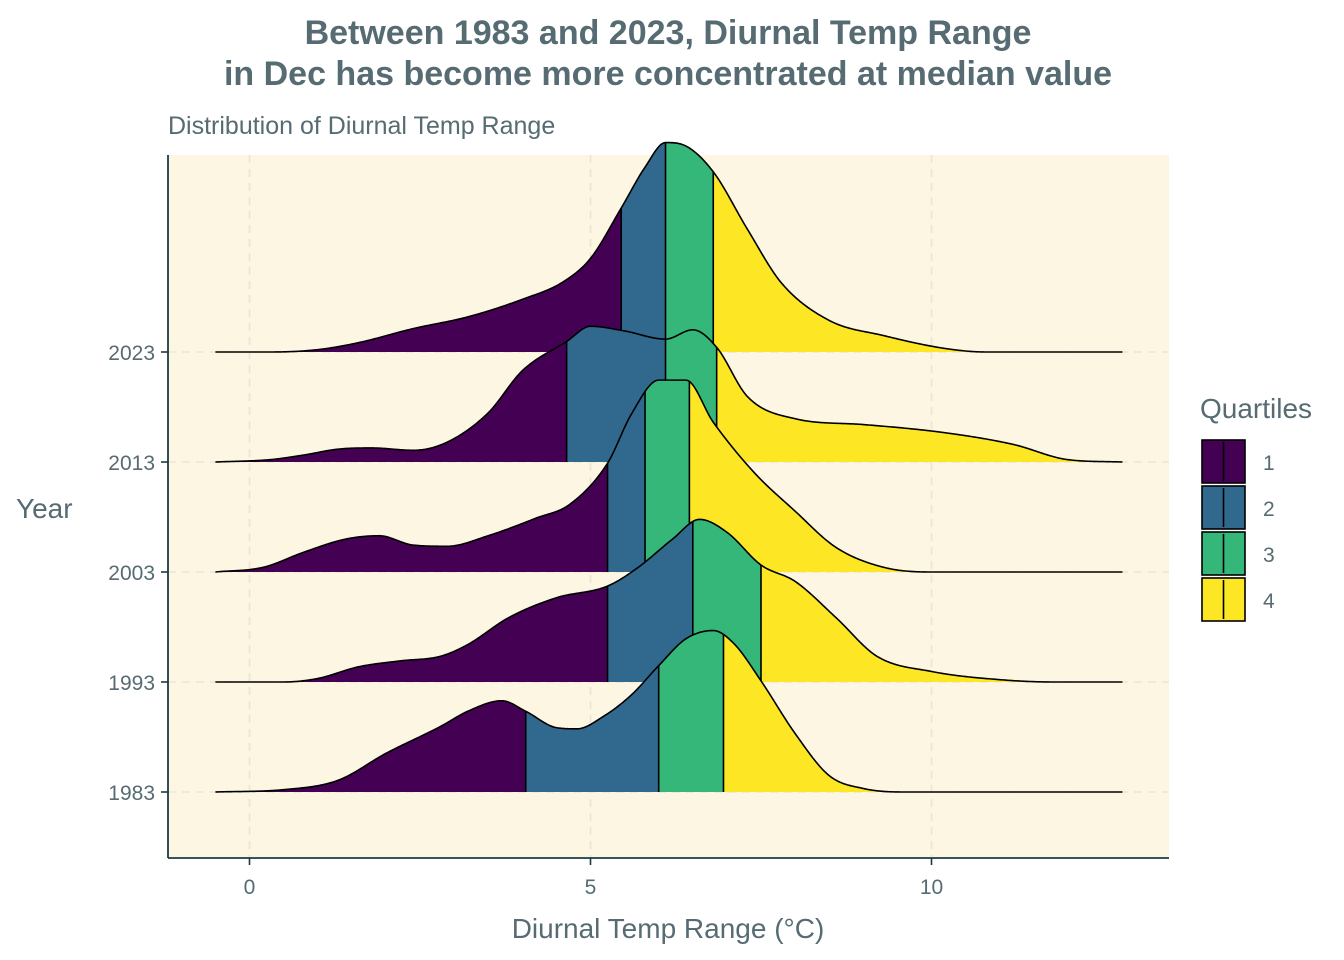 The height and width of the screenshot is (960, 1344). Describe the element at coordinates (44, 508) in the screenshot. I see `y-axis-title: Year` at that location.